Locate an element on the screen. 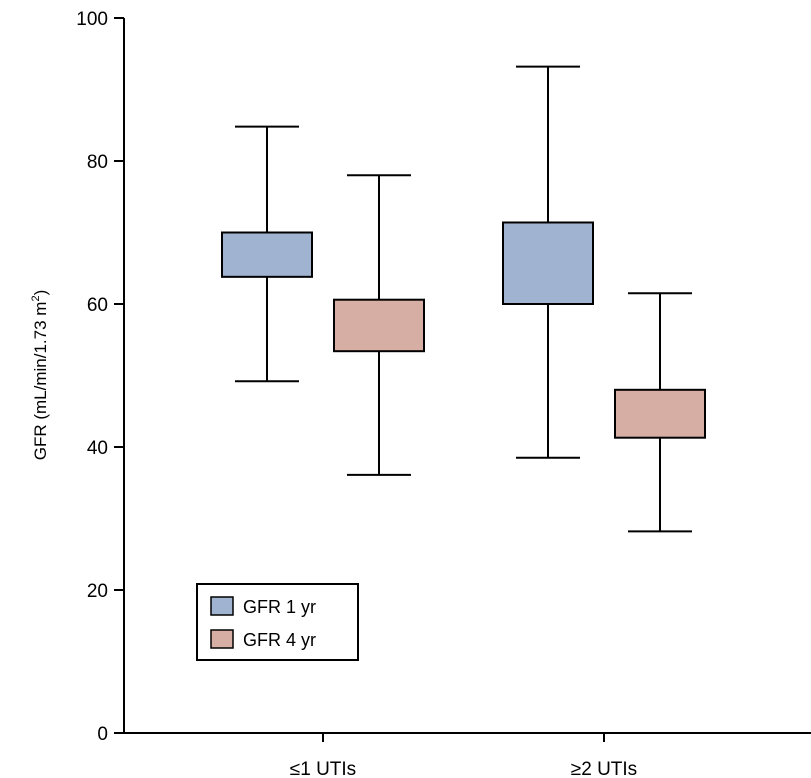 This screenshot has width=811, height=778. y-tick-label: 0 is located at coordinates (102, 734).